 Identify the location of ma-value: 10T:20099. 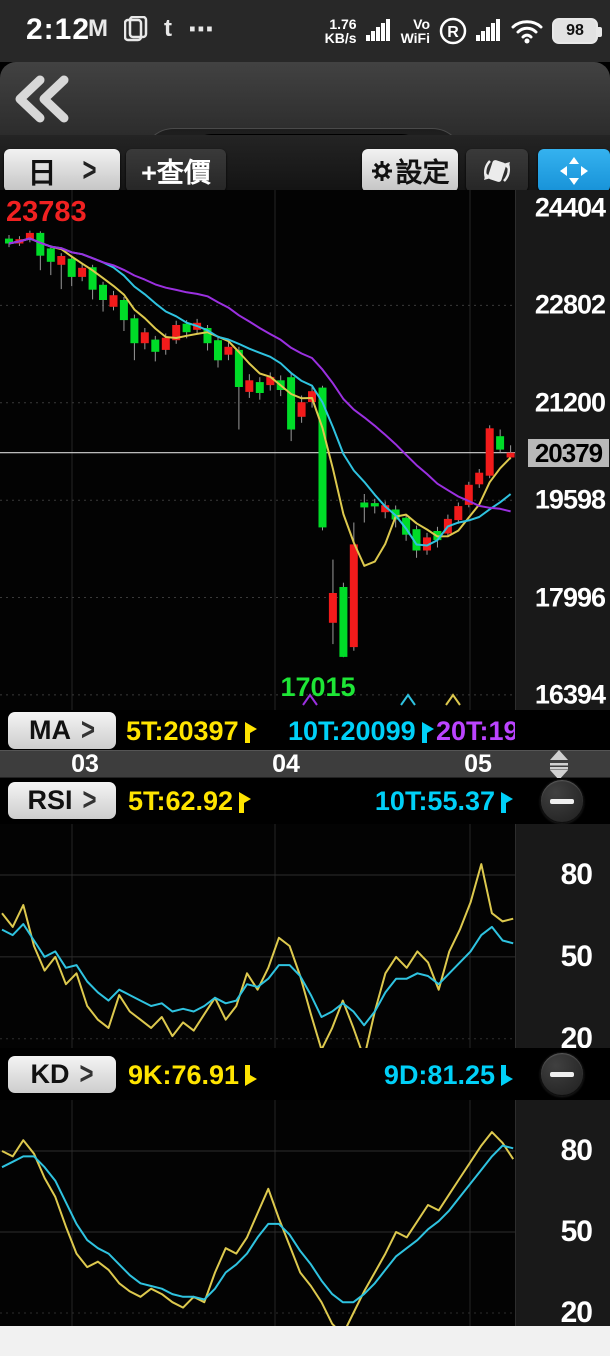
(362, 731).